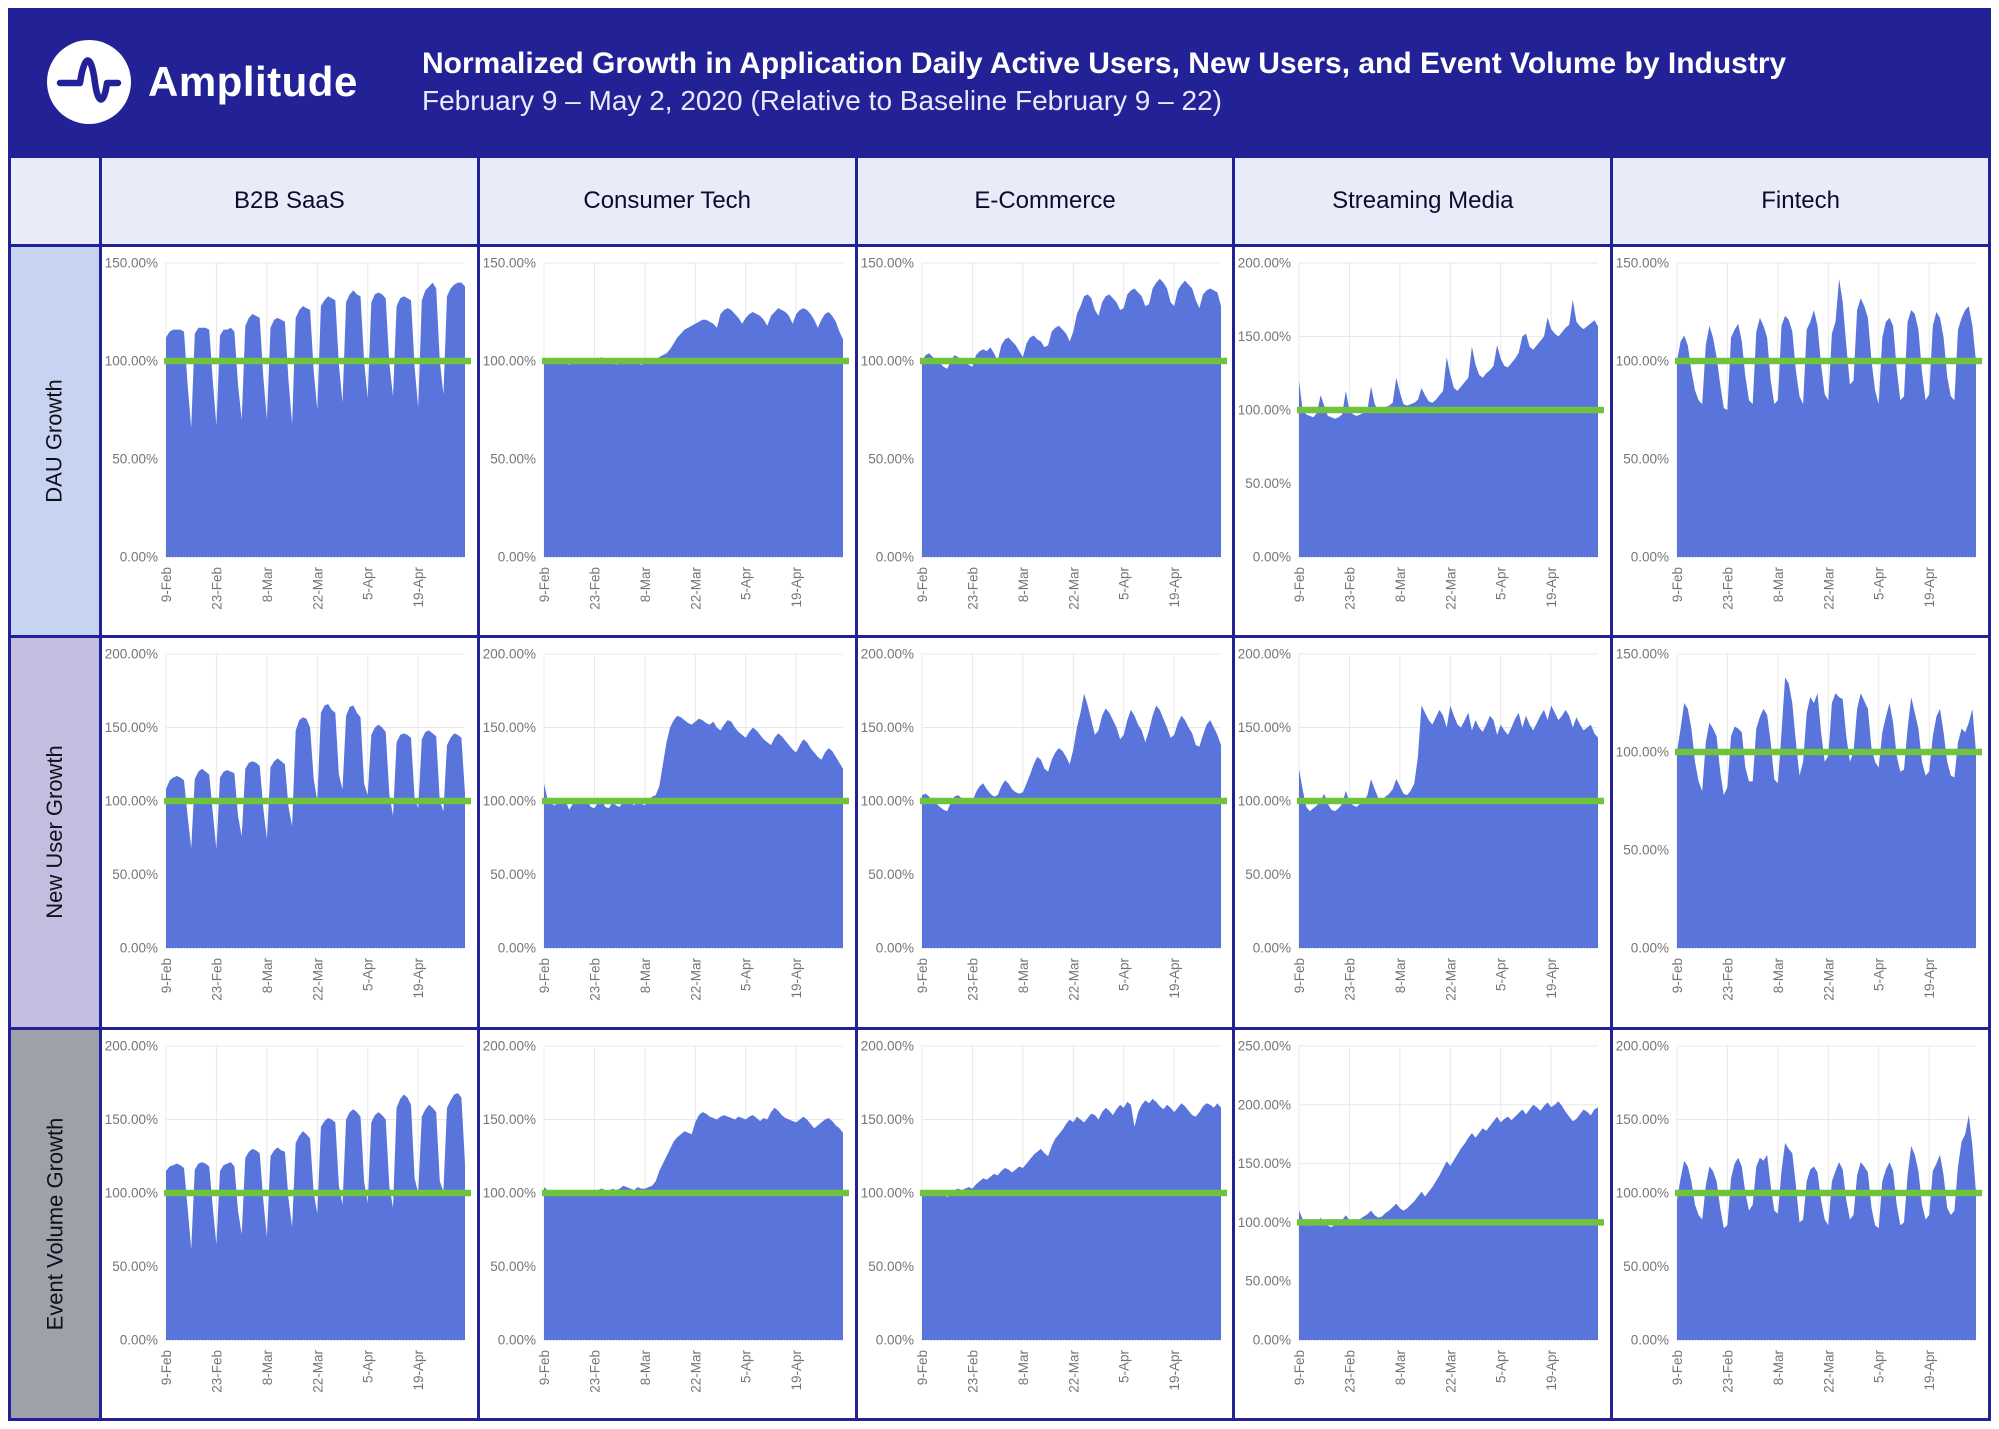 Image resolution: width=1999 pixels, height=1429 pixels. What do you see at coordinates (1045, 201) in the screenshot?
I see `column-header-e-commerce: E-Commerce` at bounding box center [1045, 201].